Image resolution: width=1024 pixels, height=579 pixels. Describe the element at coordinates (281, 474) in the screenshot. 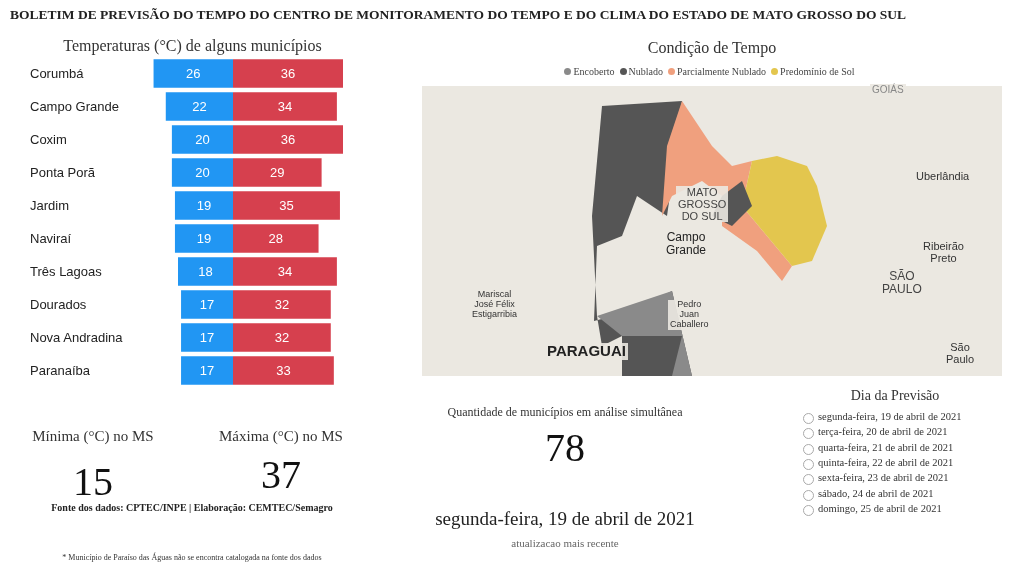

I see `data-label: 37` at that location.